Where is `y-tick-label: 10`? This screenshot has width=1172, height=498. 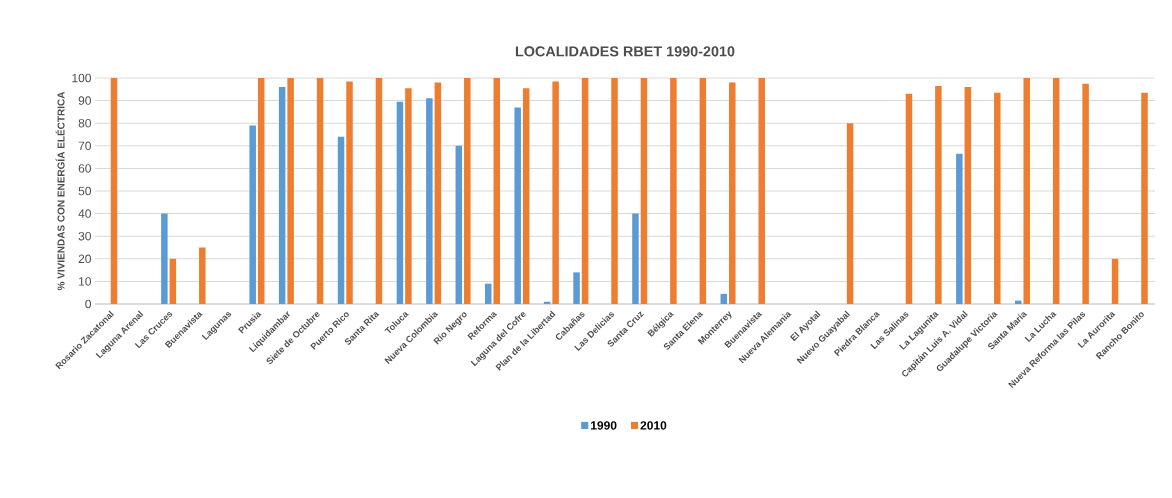
y-tick-label: 10 is located at coordinates (85, 281).